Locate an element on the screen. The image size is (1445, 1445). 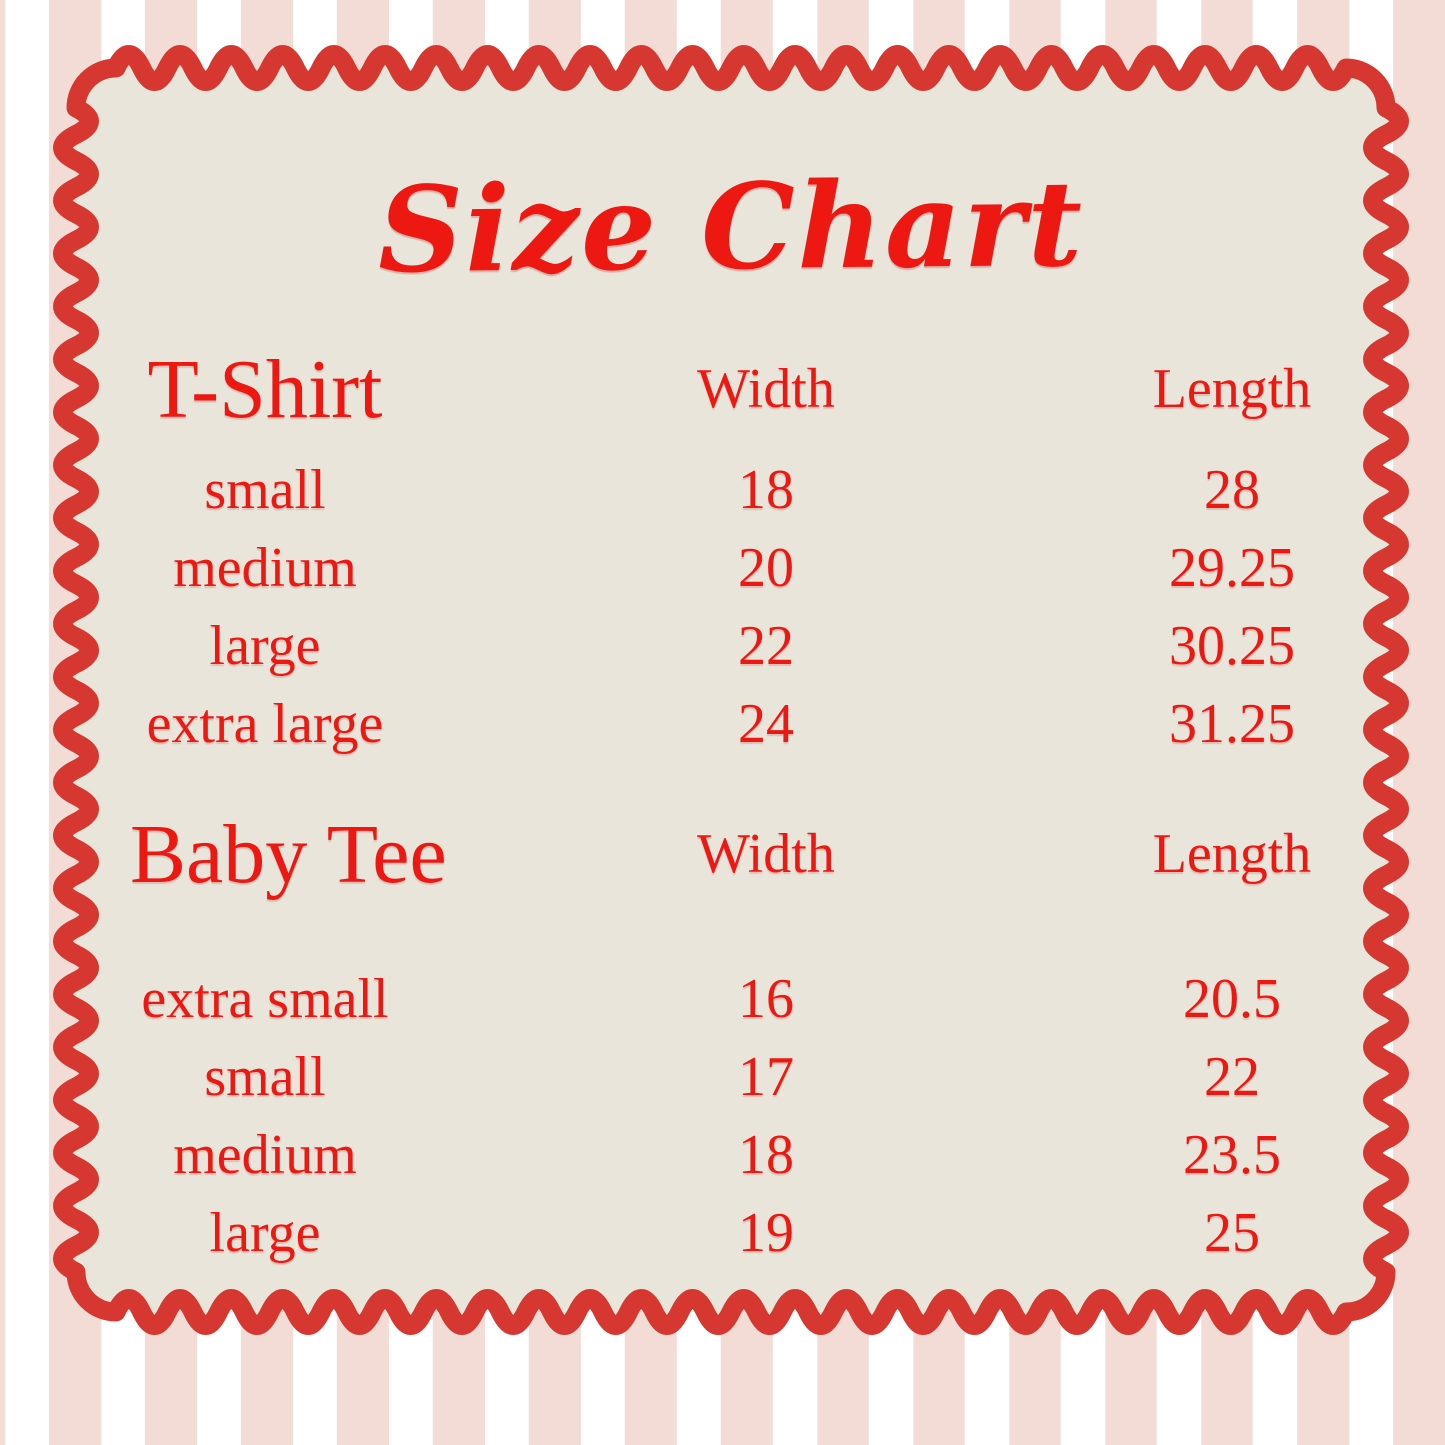
babytee-length-header: Length is located at coordinates (1232, 854).